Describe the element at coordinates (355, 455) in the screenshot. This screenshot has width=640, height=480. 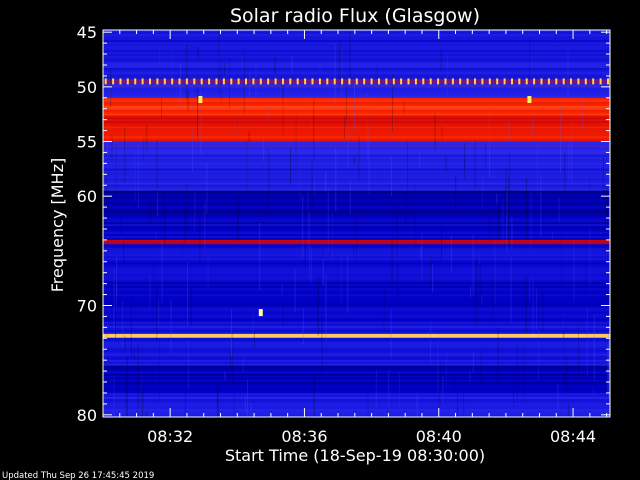
I see `x-axis-label: Start Time (18-Sep-19 08:30:00)` at that location.